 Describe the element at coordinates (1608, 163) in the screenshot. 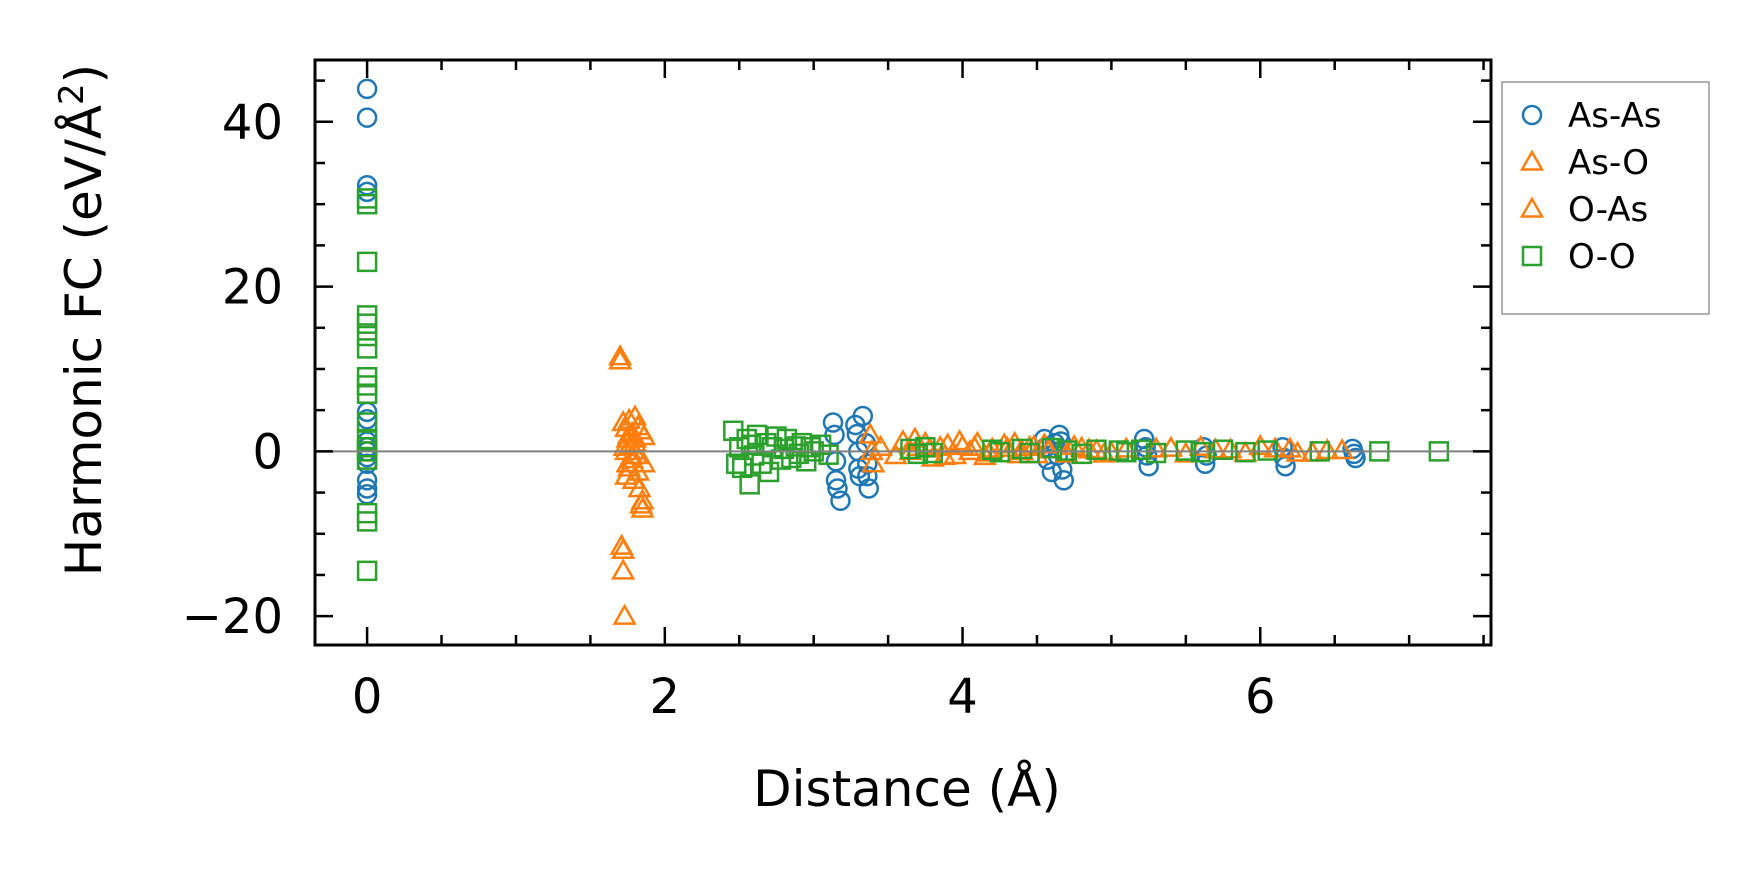

I see `legend-label: As-O` at that location.